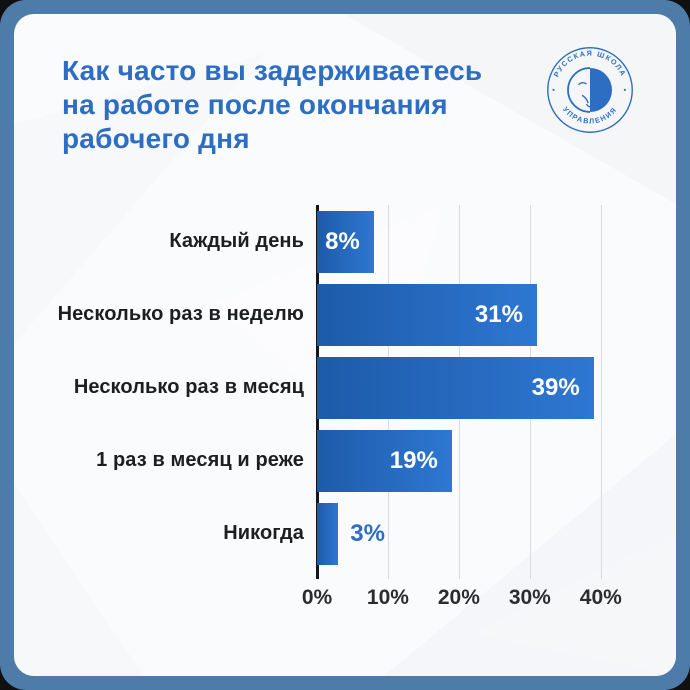 The height and width of the screenshot is (690, 690). What do you see at coordinates (555, 387) in the screenshot?
I see `value-label: 39%` at bounding box center [555, 387].